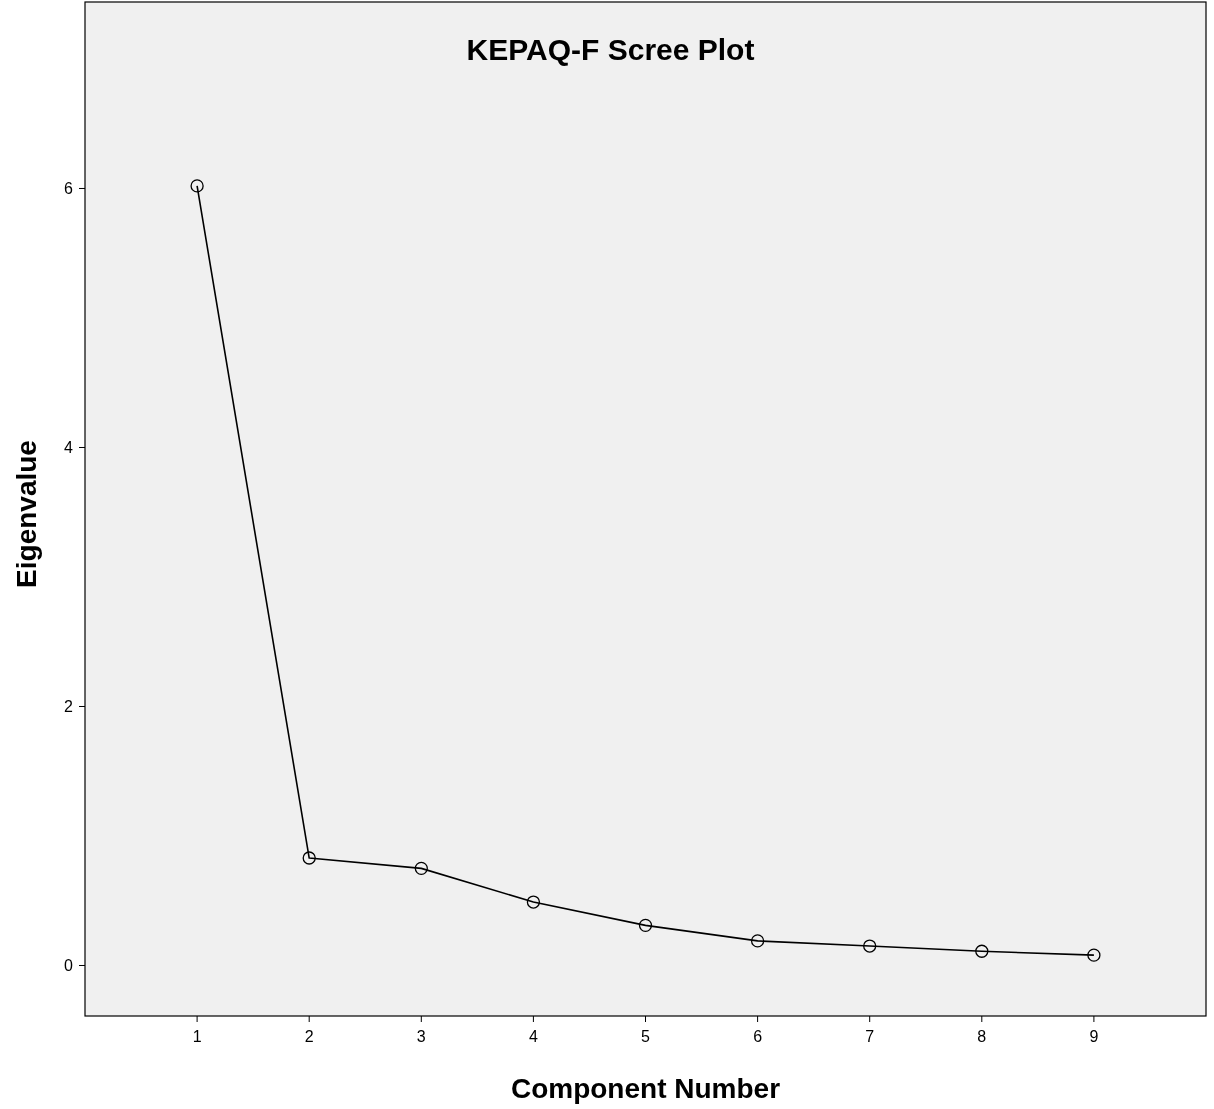 Image resolution: width=1214 pixels, height=1109 pixels. I want to click on x-tick-label: 3, so click(421, 1036).